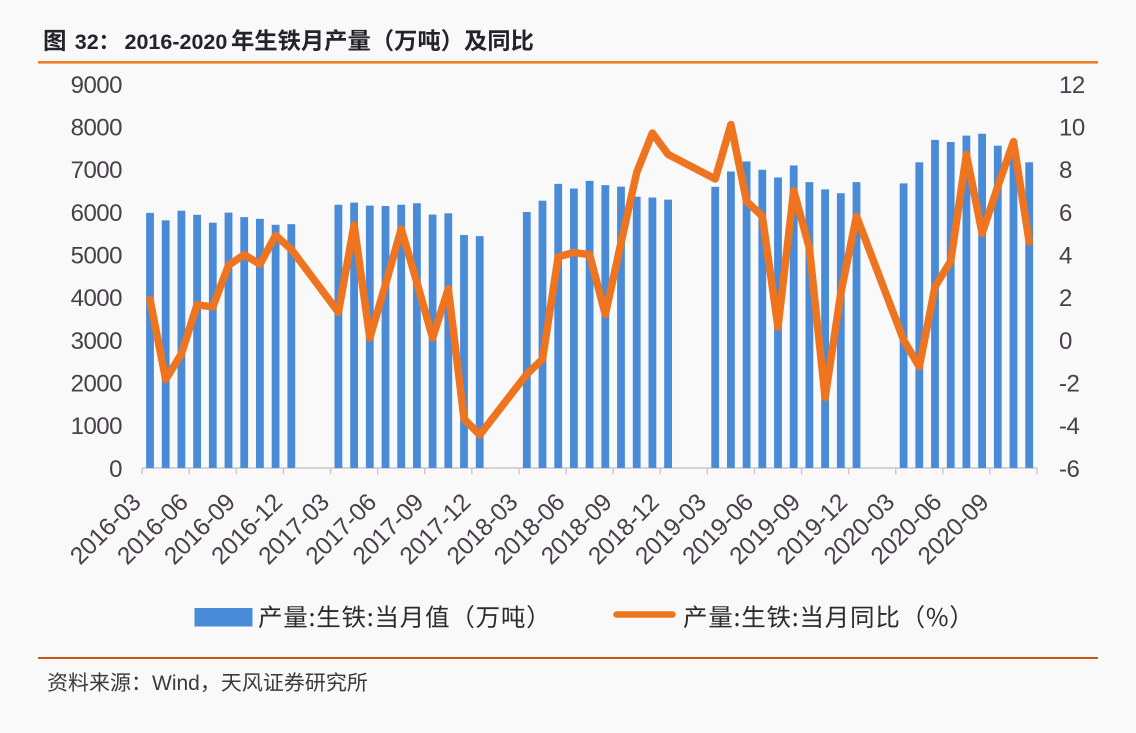 This screenshot has width=1136, height=733. I want to click on svg-text: 10, so click(1072, 128).